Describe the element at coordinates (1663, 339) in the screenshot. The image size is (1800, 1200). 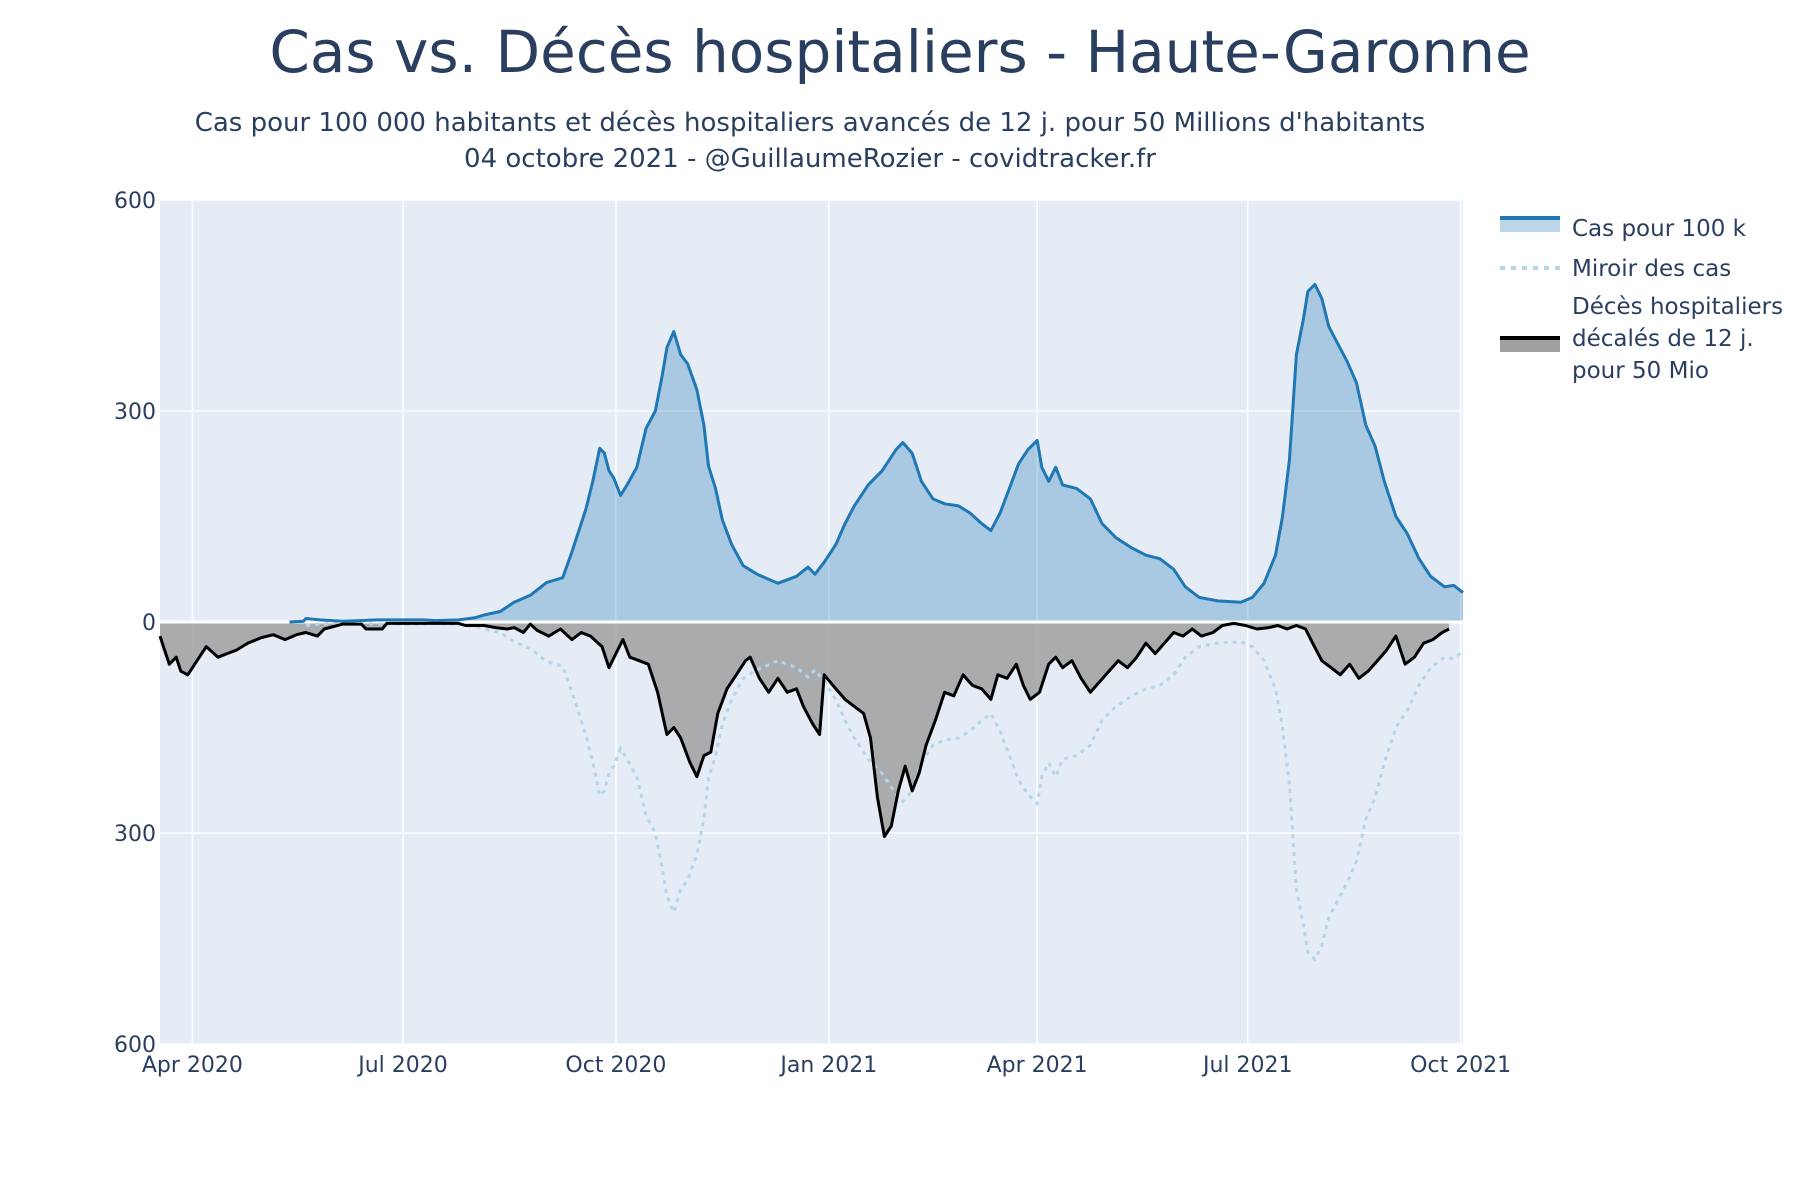
I see `legend-deaths-label-line: décalés de 12 j.` at that location.